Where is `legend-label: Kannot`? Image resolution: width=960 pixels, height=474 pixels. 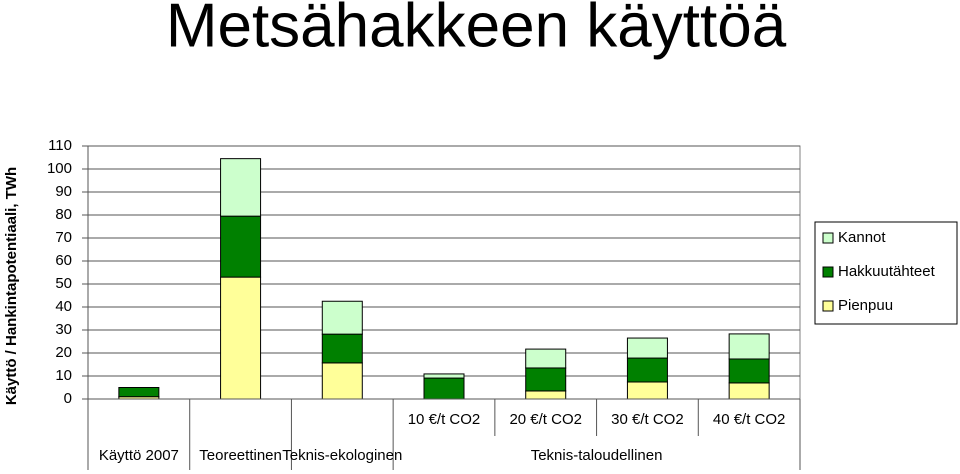
legend-label: Kannot is located at coordinates (862, 237).